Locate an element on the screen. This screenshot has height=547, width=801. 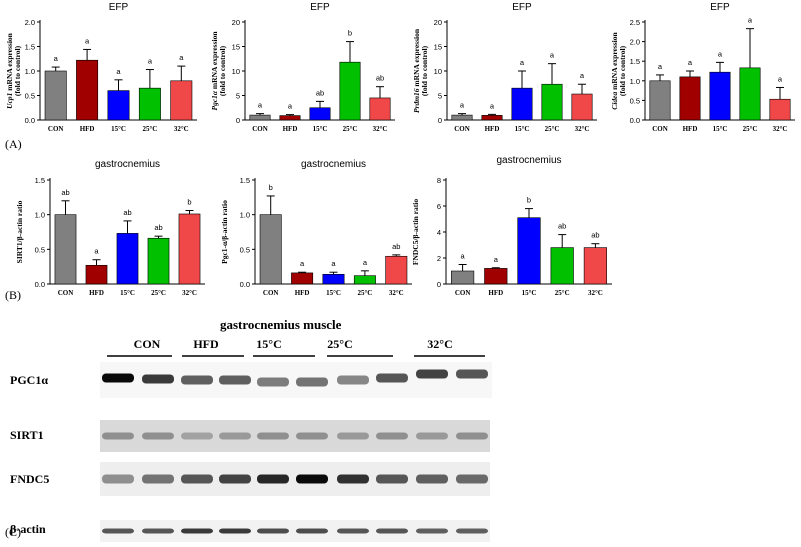
y-axis-label: Pgc1α mRNA expression is located at coordinates (214, 71).